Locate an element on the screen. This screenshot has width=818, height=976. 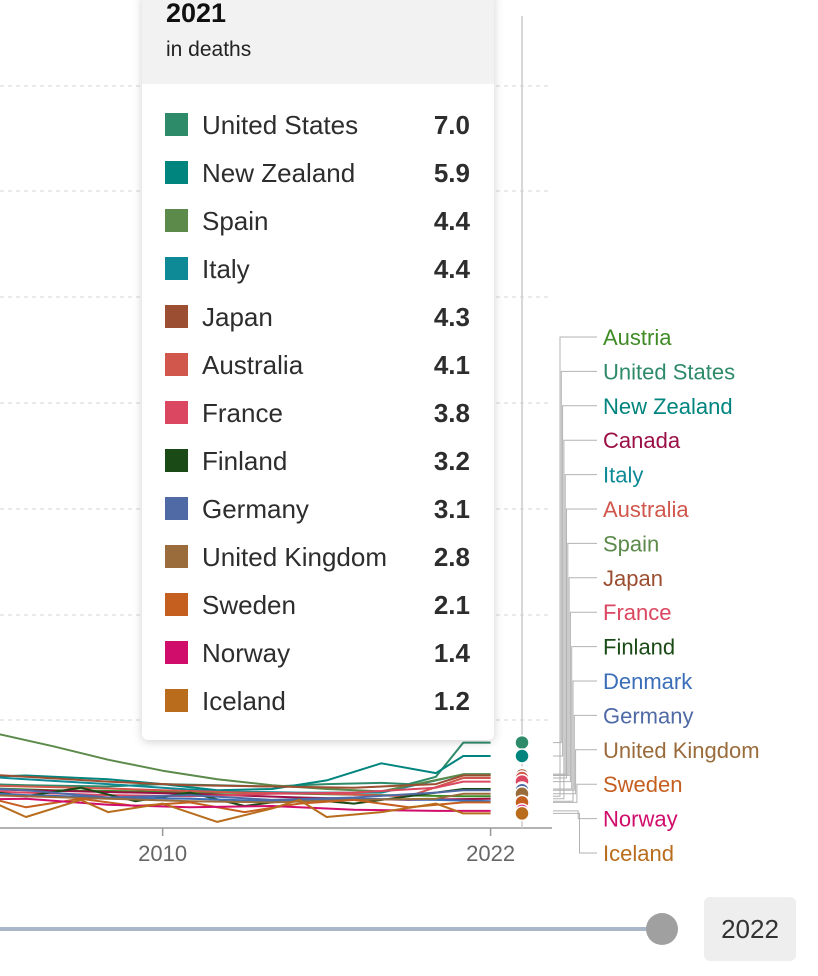
tooltip-row: Iceland 1.2 is located at coordinates (317, 701).